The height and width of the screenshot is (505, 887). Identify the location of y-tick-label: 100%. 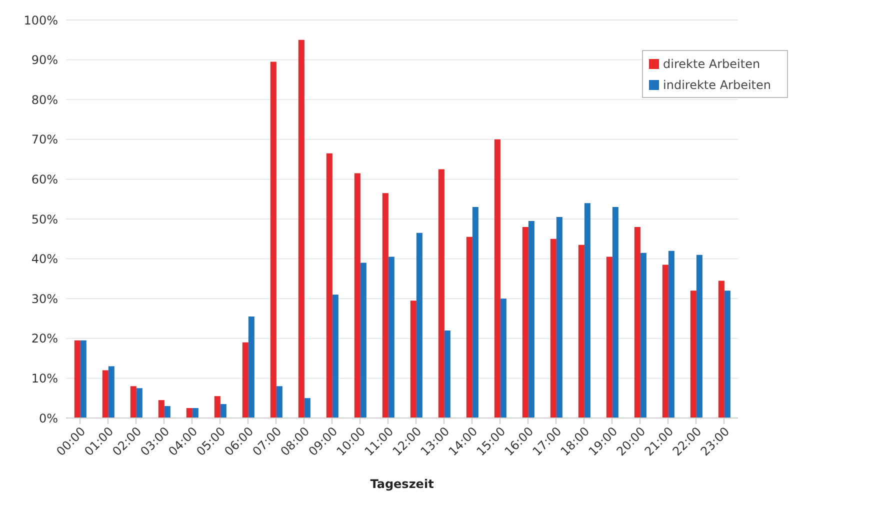
(41, 20).